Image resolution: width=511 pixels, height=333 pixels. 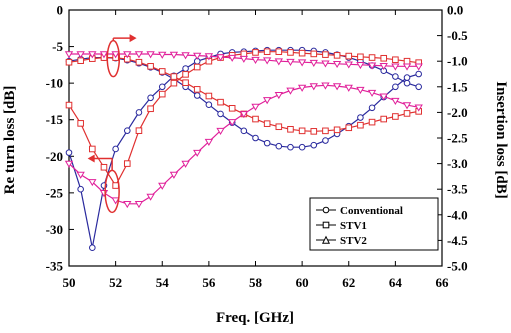 What do you see at coordinates (60, 10) in the screenshot?
I see `y-left-tick-label: 0` at bounding box center [60, 10].